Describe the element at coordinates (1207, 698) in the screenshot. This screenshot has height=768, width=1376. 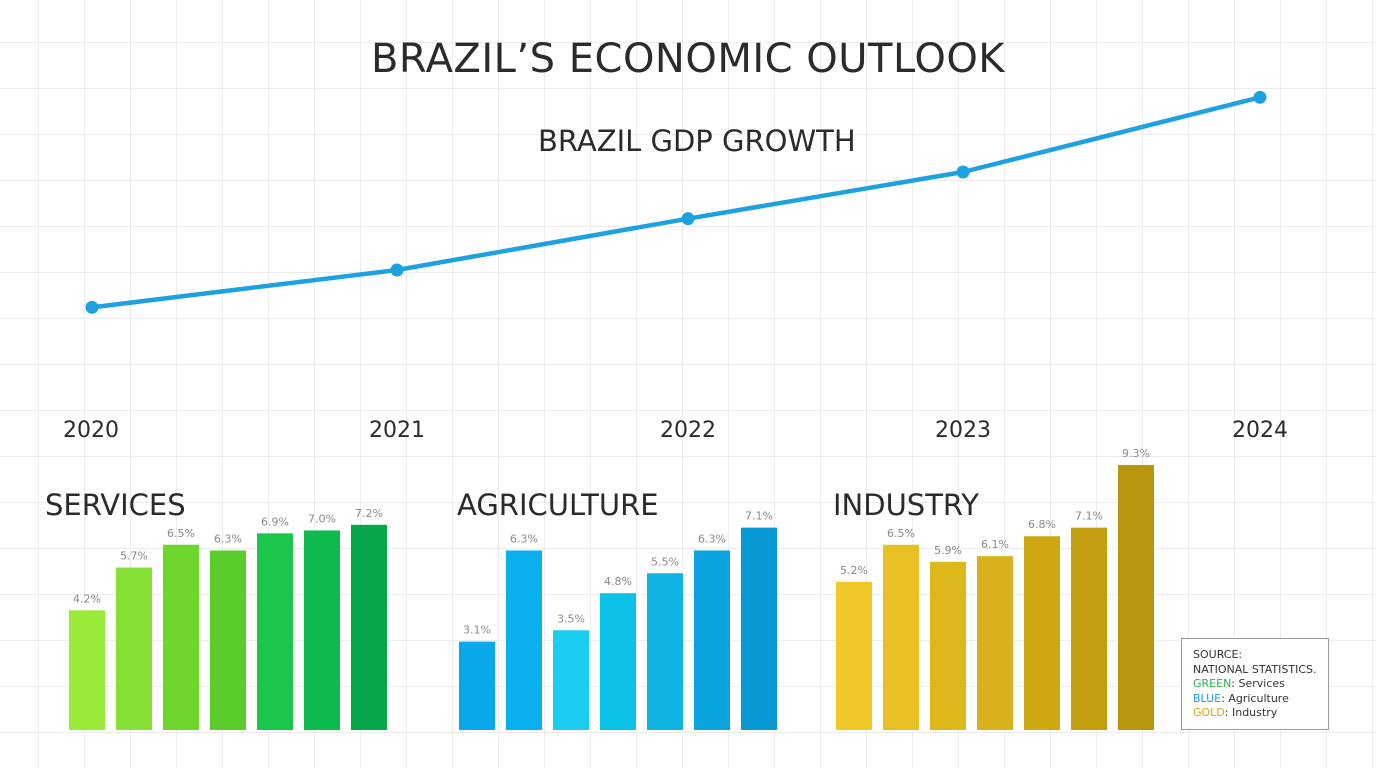
I see `legend-key: BLUE` at that location.